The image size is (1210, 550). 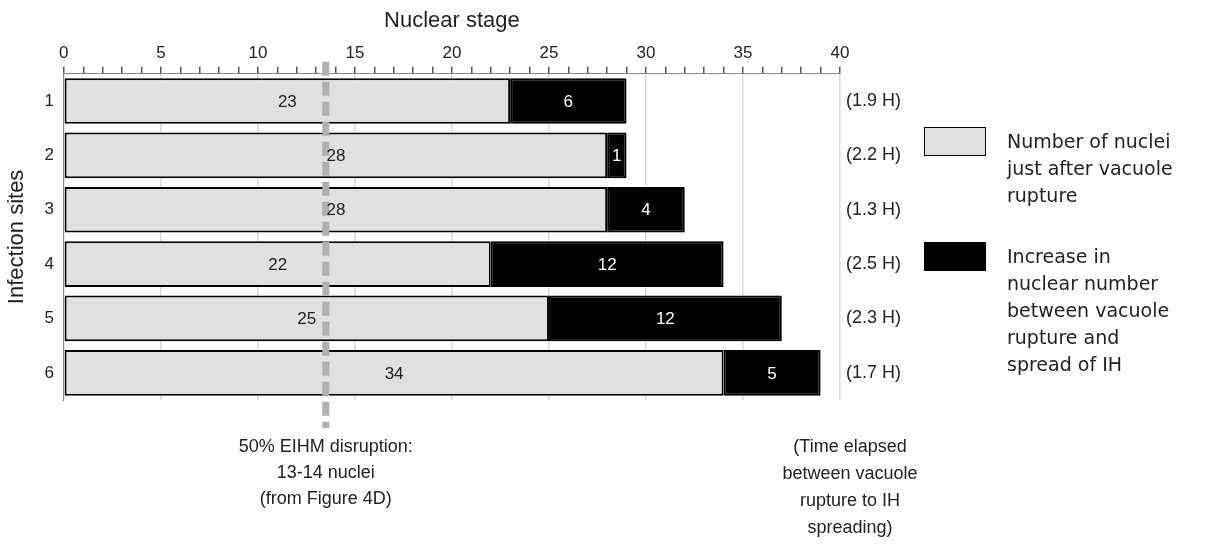 What do you see at coordinates (1089, 310) in the screenshot?
I see `legend-label: Increase in nuclear number between vacuole rupture and spread of IH` at bounding box center [1089, 310].